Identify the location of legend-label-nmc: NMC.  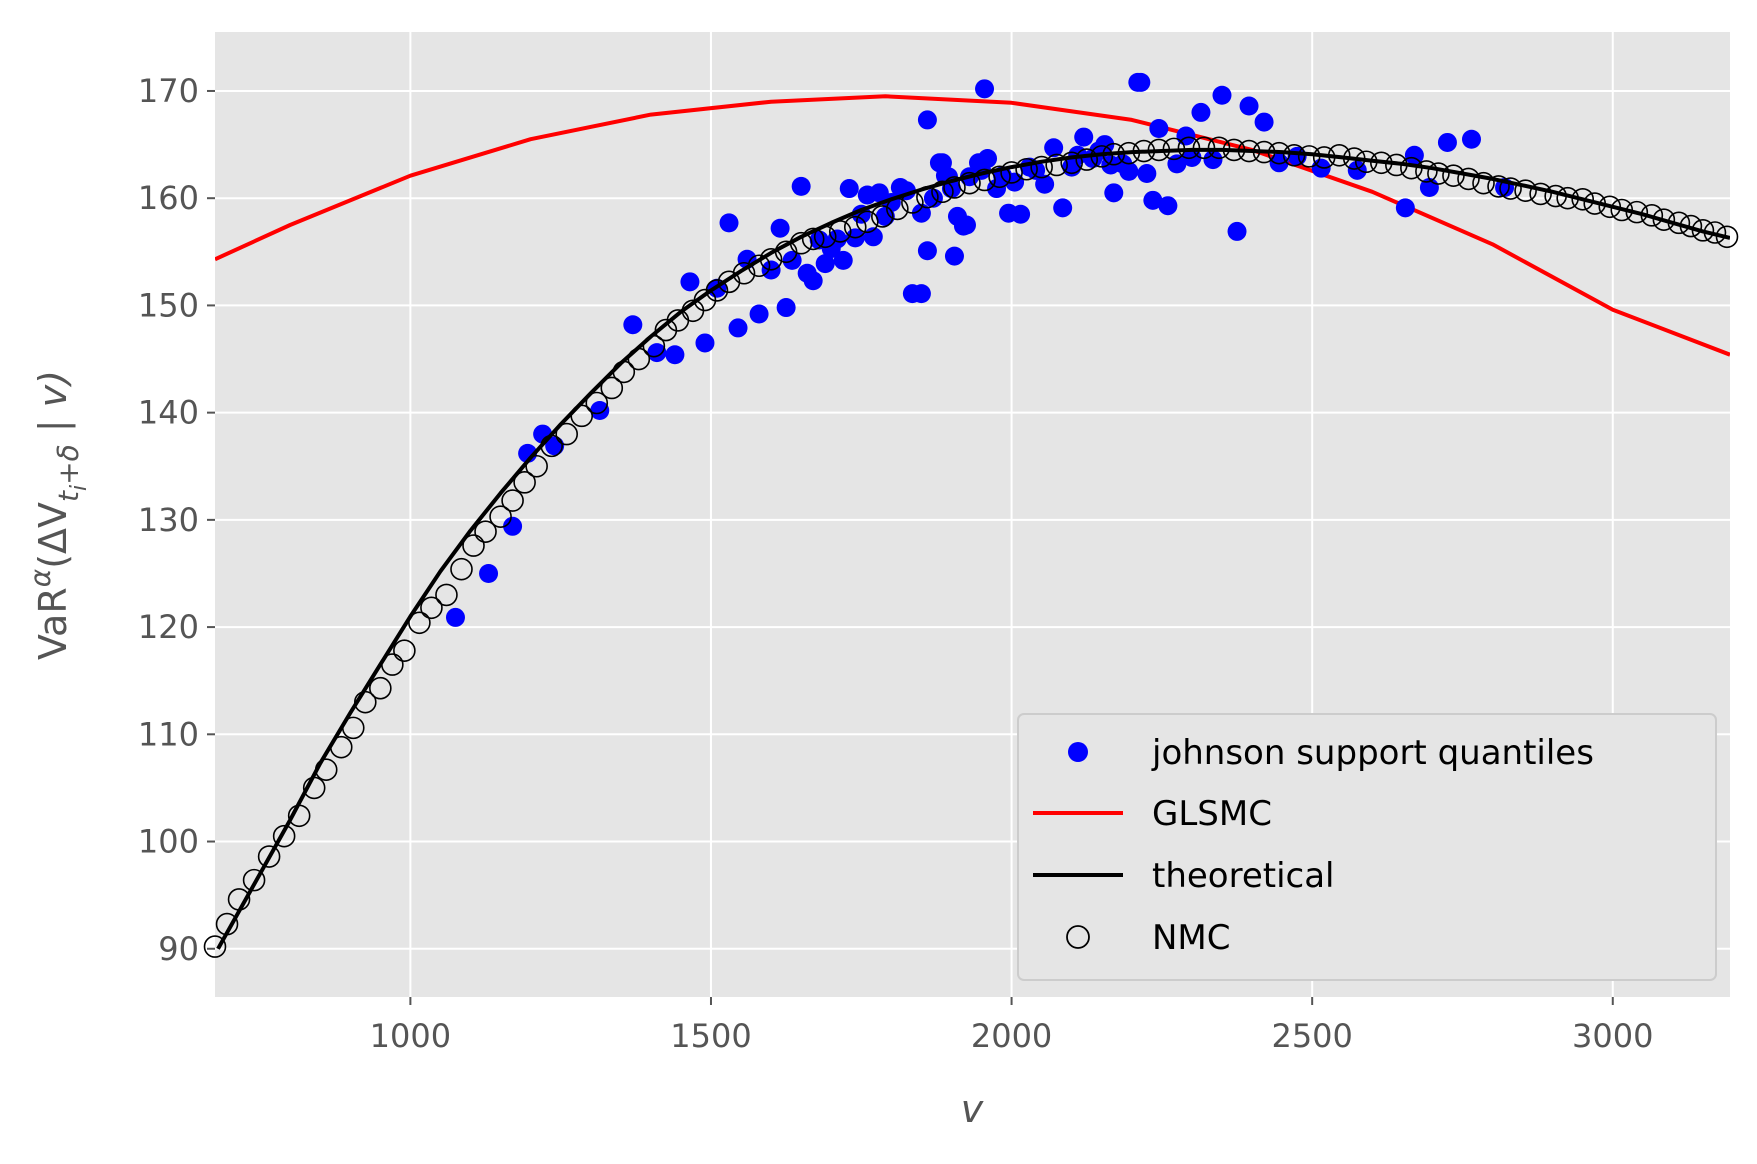
(1191, 938).